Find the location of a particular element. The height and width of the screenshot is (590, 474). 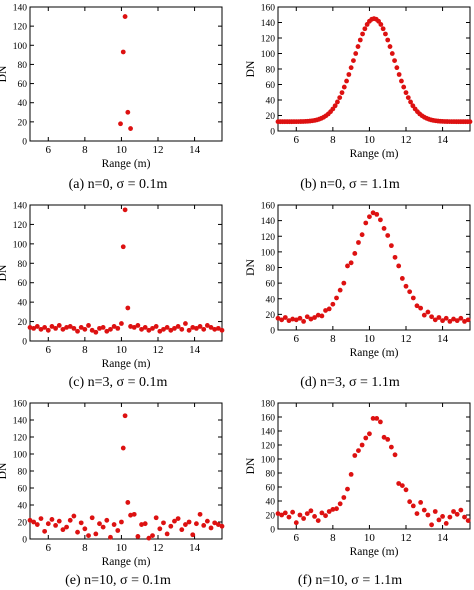

y-tick-label: 140 is located at coordinates (20, 422).